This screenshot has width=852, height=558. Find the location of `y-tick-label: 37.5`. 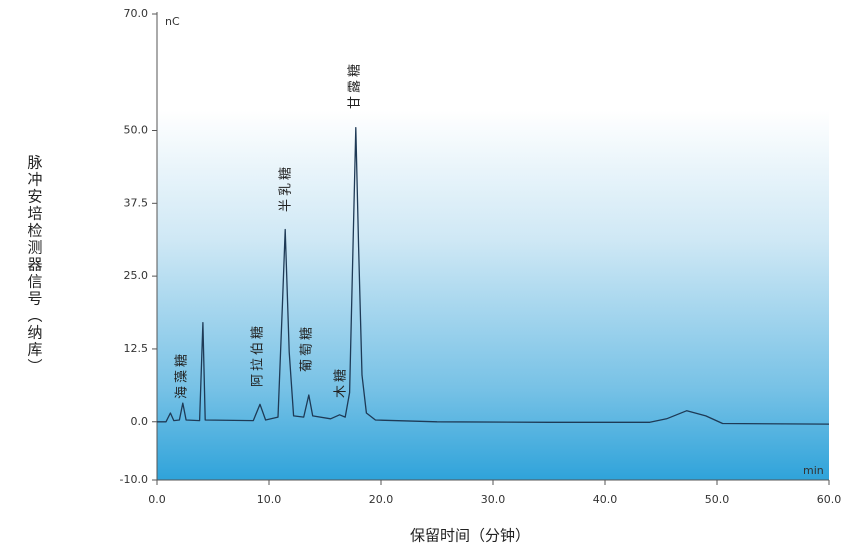

y-tick-label: 37.5 is located at coordinates (136, 202).